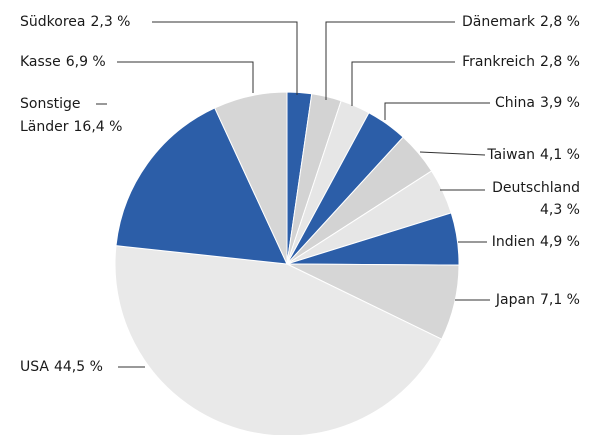 This screenshot has height=435, width=589. Describe the element at coordinates (537, 300) in the screenshot. I see `slice-label: Japan 7,1 %` at that location.